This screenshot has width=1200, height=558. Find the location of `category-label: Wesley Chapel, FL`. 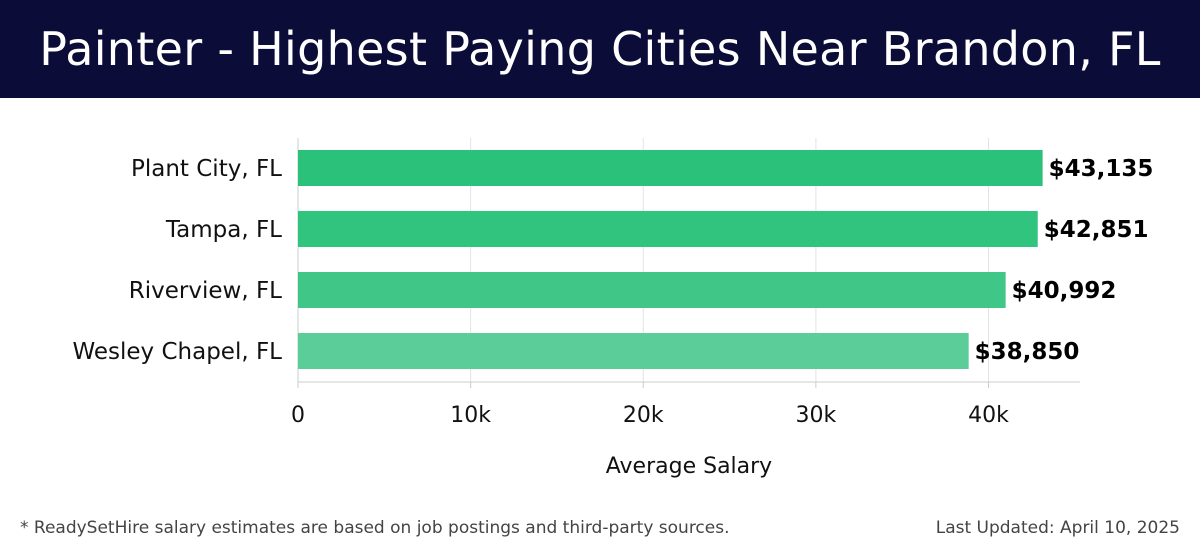

category-label: Wesley Chapel, FL is located at coordinates (177, 352).